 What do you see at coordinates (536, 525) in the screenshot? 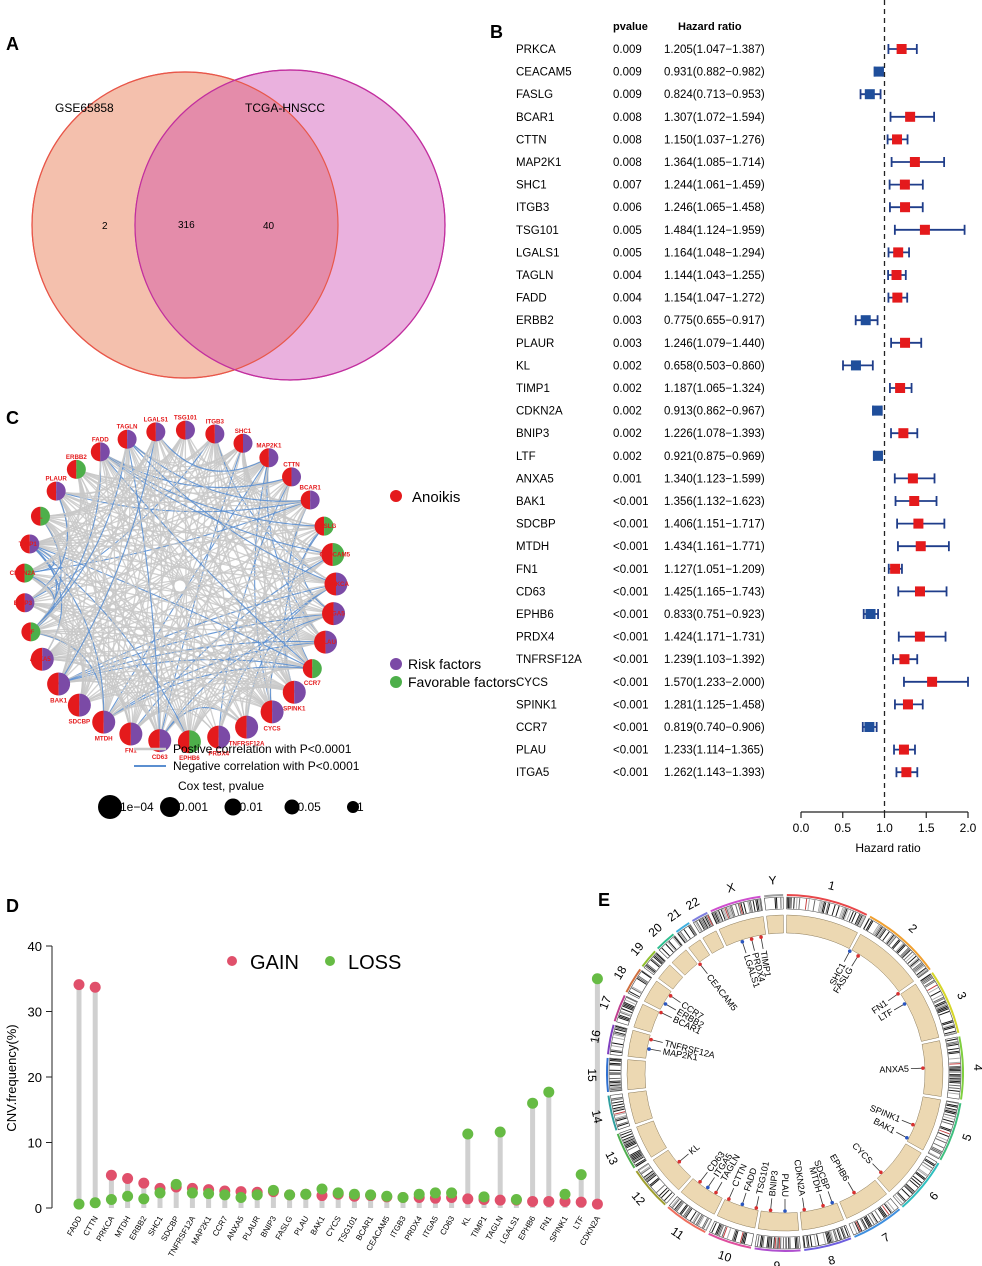
I see `forest-gene-label: SDCBP` at bounding box center [536, 525].